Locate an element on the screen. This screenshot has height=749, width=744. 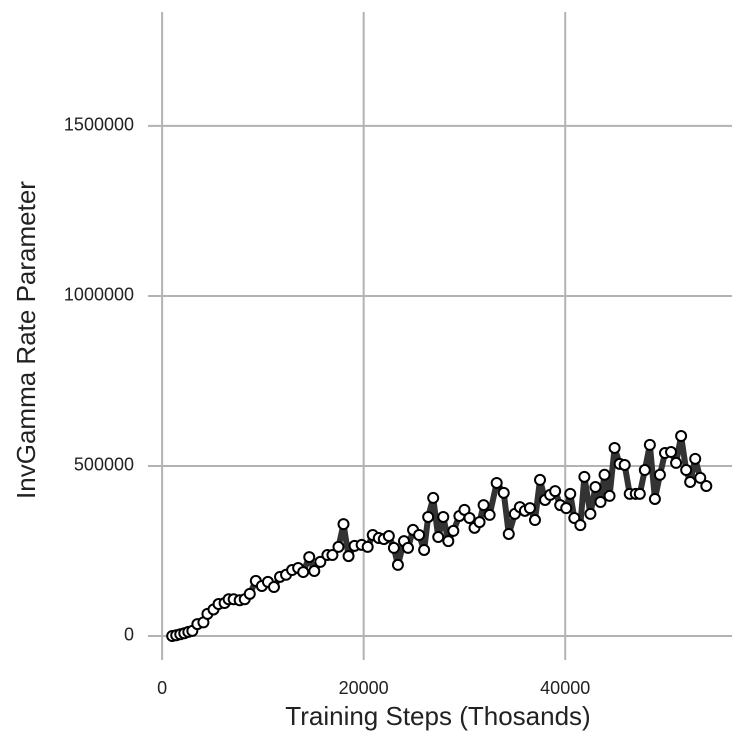
y-tick-label: 1000000 is located at coordinates (99, 295).